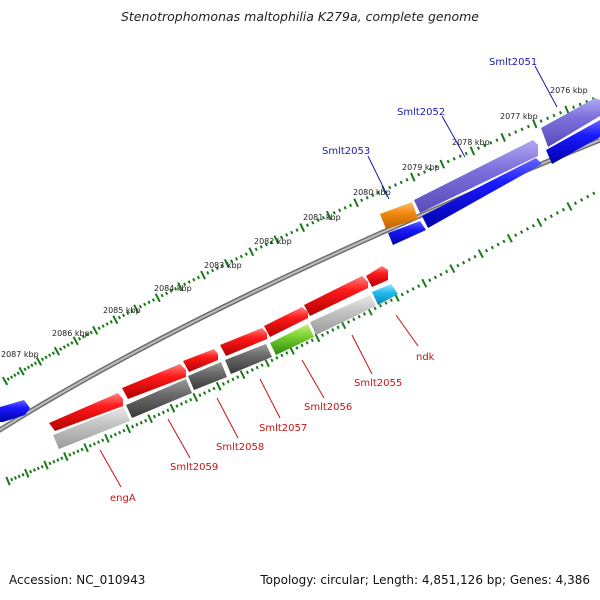 This screenshot has height=600, width=600. What do you see at coordinates (573, 142) in the screenshot?
I see `gene-arrow-smlt2051-cds` at bounding box center [573, 142].